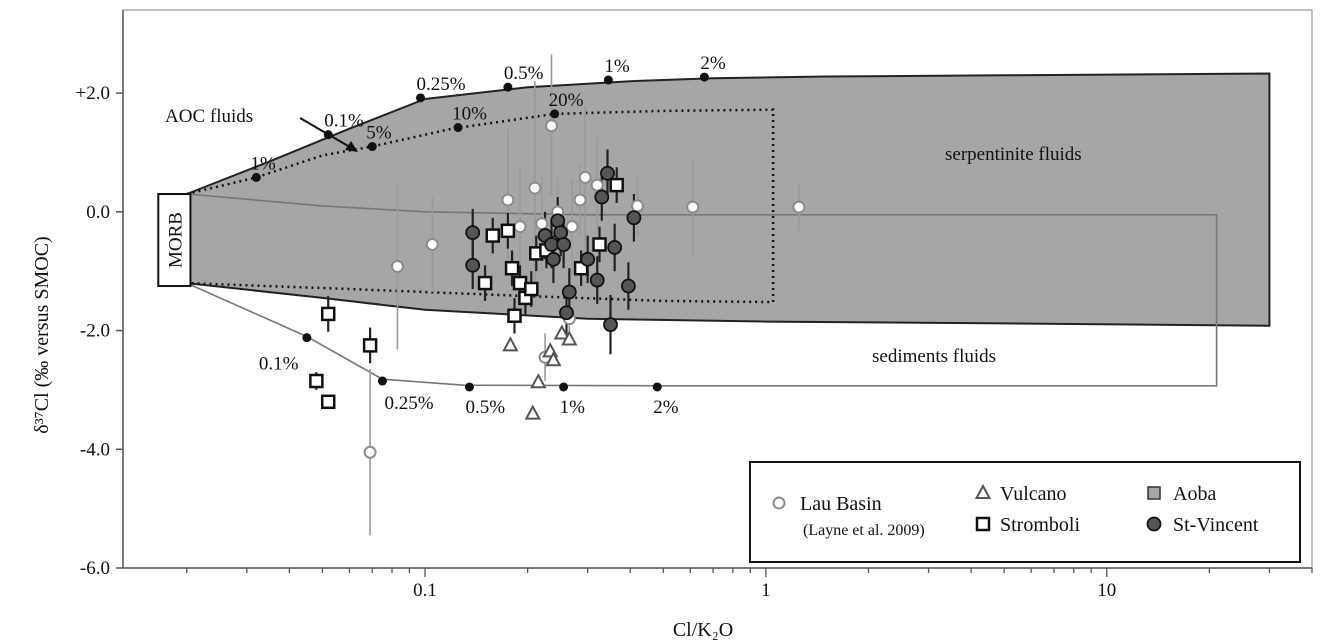 This screenshot has height=642, width=1325. Describe the element at coordinates (480, 206) in the screenshot. I see `region-aoc` at that location.